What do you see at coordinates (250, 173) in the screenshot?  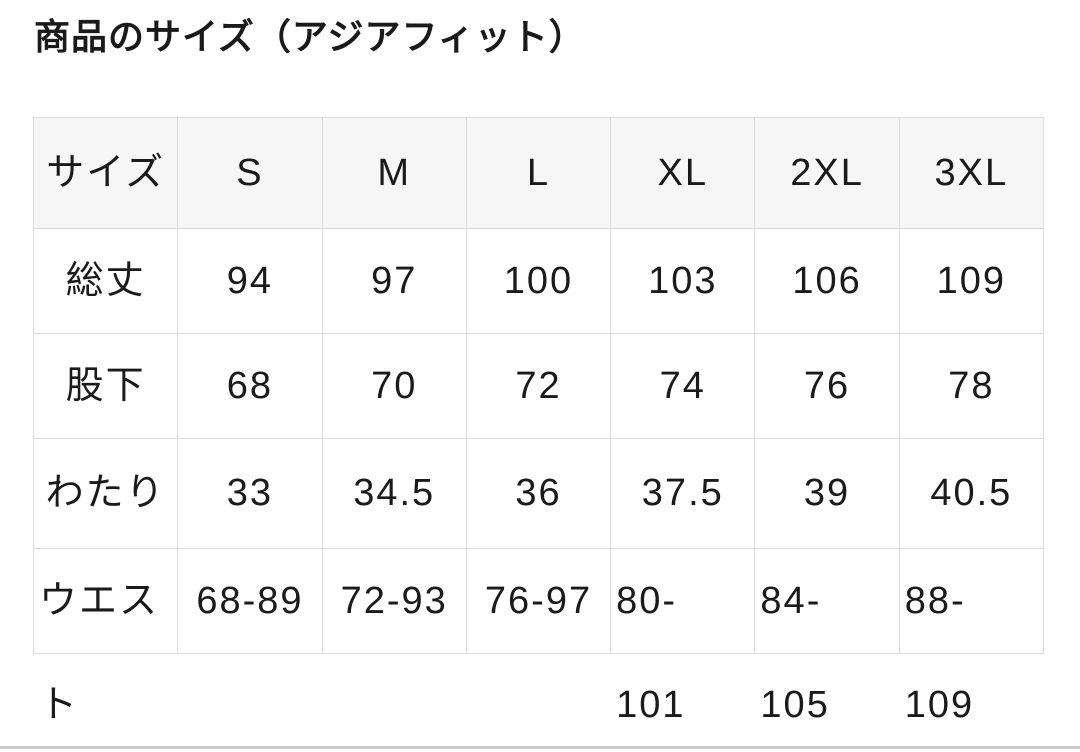 I see `size-column-header: S` at bounding box center [250, 173].